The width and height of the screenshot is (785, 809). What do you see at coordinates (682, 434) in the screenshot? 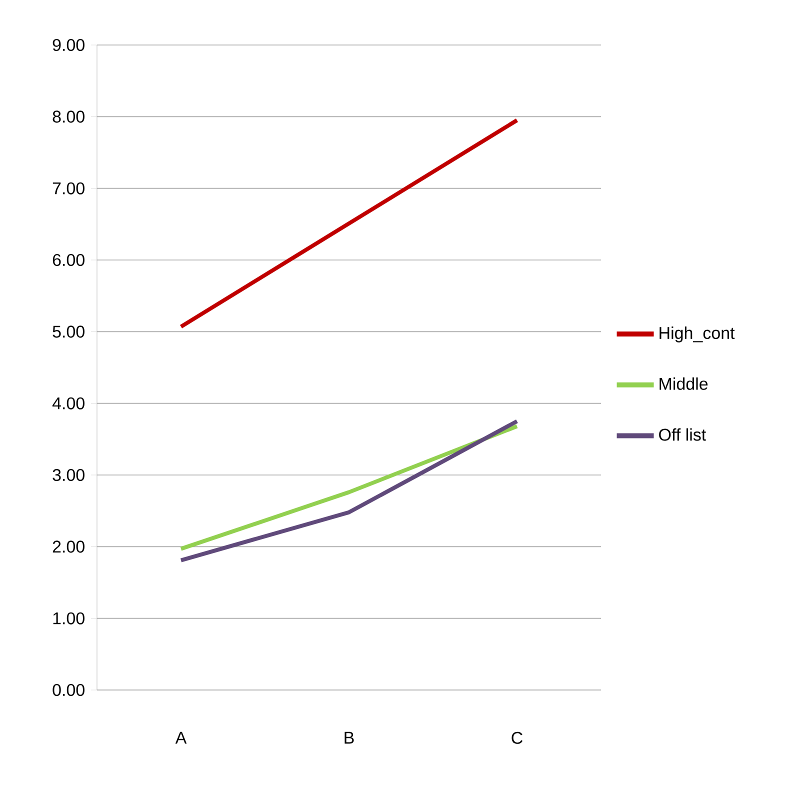
I see `legend-label: Off list` at bounding box center [682, 434].